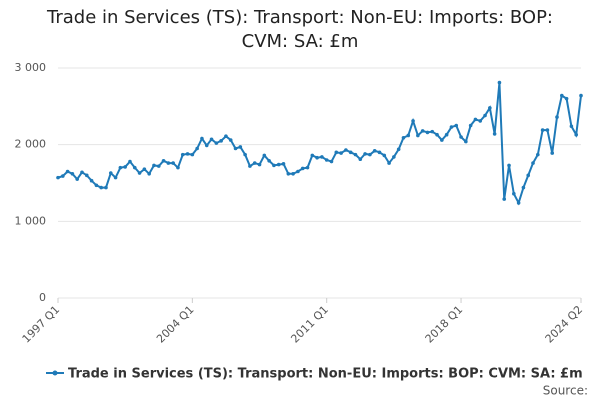  What do you see at coordinates (565, 391) in the screenshot?
I see `source: Source:` at bounding box center [565, 391].